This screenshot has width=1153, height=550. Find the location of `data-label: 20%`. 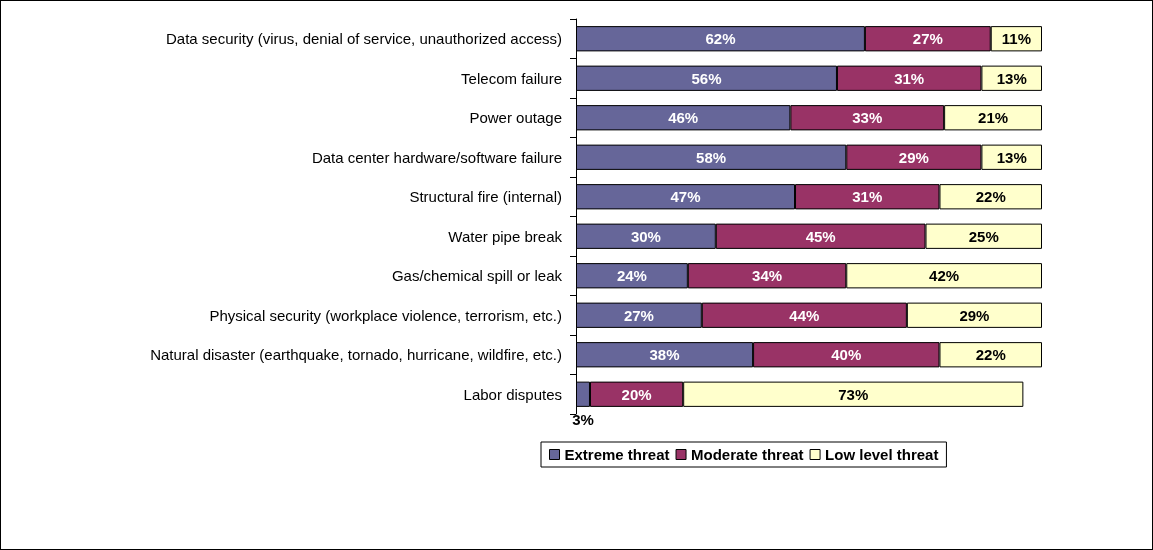

data-label: 20% is located at coordinates (636, 394).